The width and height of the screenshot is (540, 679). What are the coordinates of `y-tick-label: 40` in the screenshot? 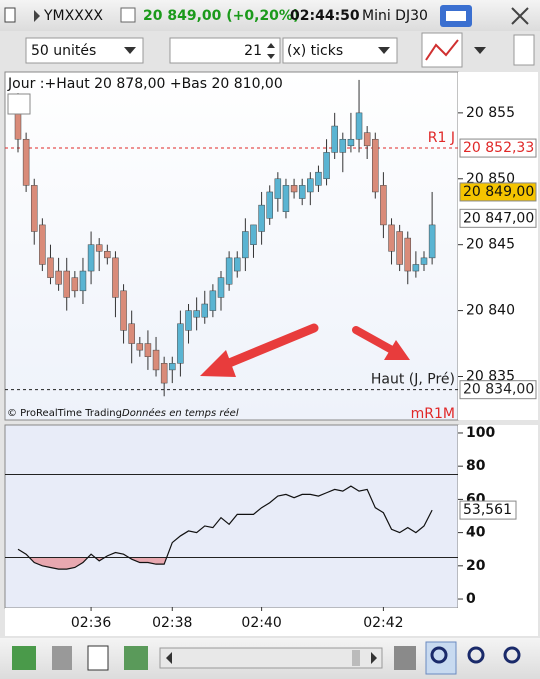 It's located at (476, 533).